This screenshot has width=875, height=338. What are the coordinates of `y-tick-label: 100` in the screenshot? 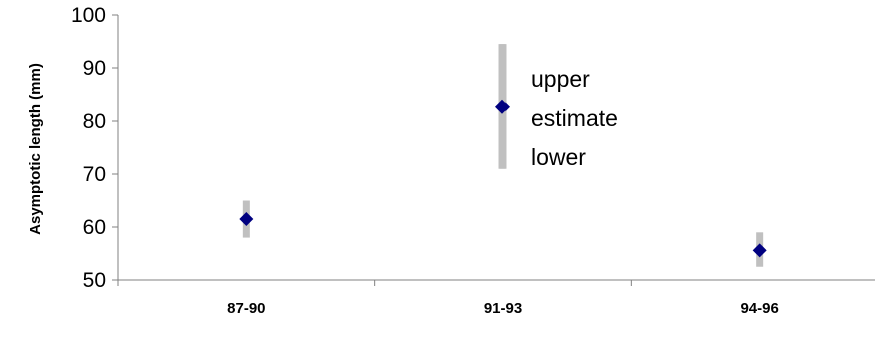 It's located at (88, 15).